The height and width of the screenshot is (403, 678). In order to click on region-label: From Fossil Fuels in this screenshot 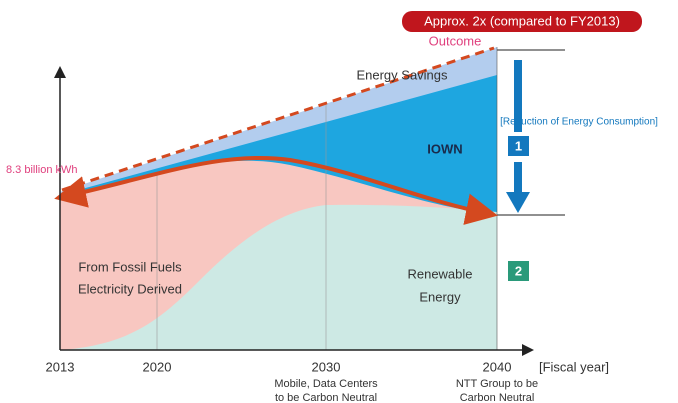, I will do `click(130, 266)`.